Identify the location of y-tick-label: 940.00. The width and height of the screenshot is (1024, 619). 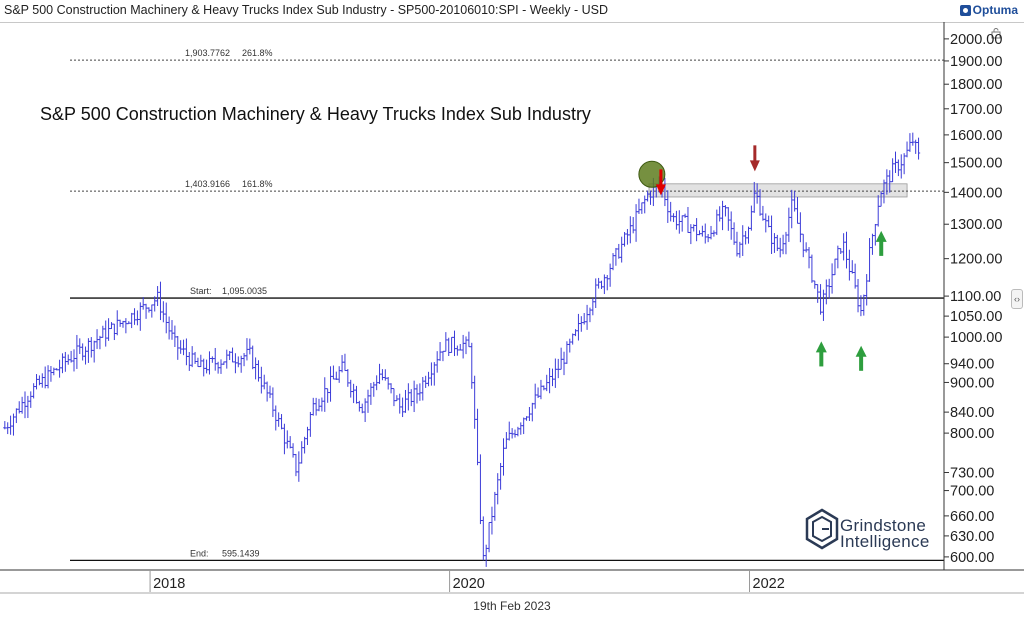
(972, 365).